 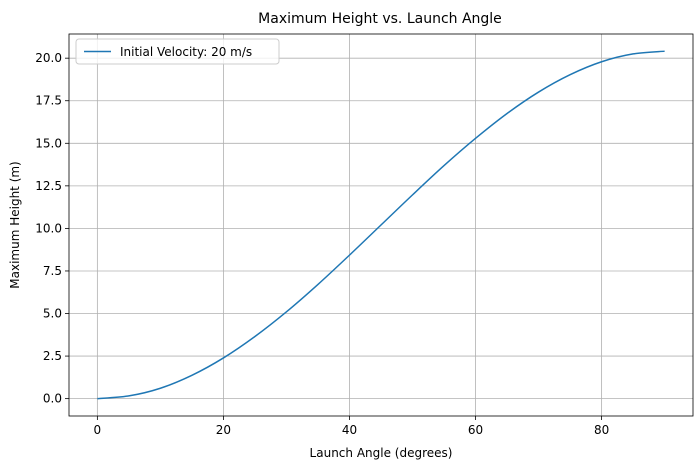 What do you see at coordinates (15, 224) in the screenshot?
I see `y-axis-label: Maximum Height (m)` at bounding box center [15, 224].